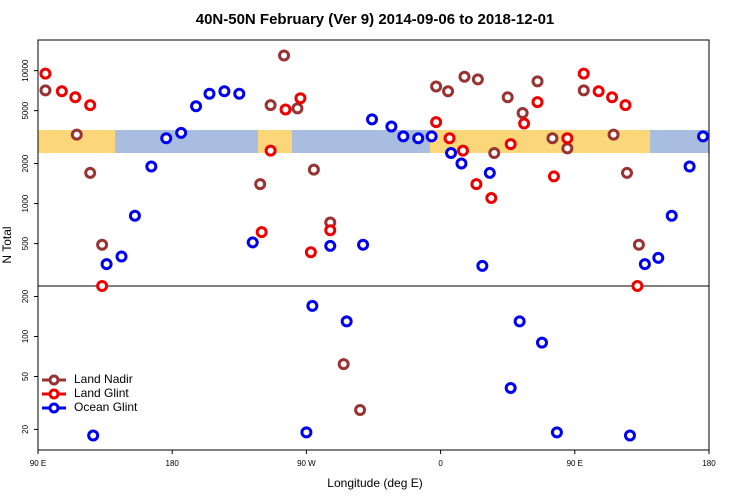 This screenshot has height=500, width=750. What do you see at coordinates (373, 141) in the screenshot?
I see `map-strip` at bounding box center [373, 141].